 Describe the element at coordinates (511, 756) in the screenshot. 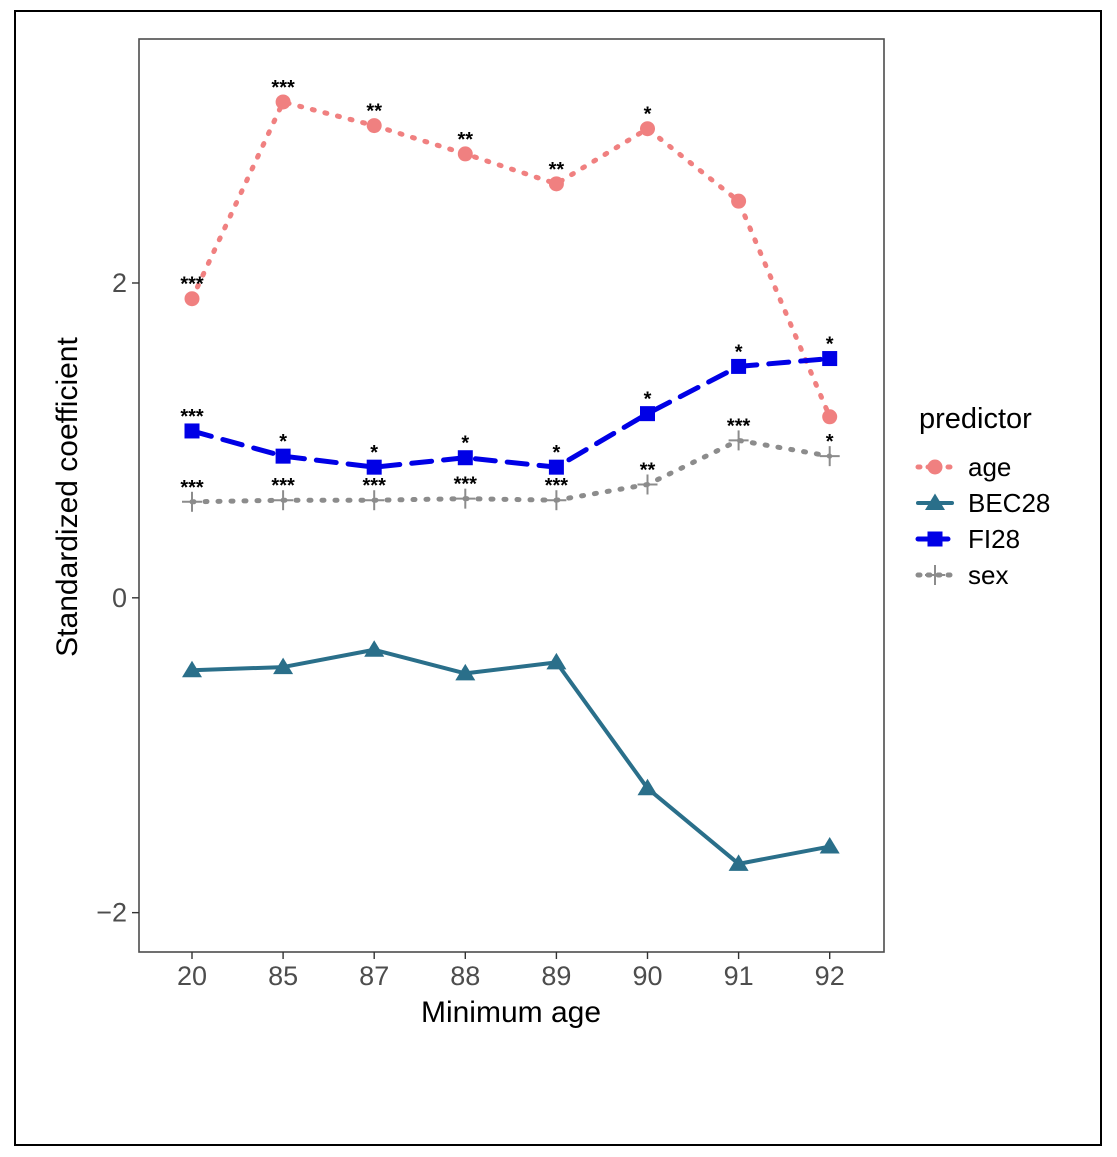

I see `series-line-bec28` at that location.